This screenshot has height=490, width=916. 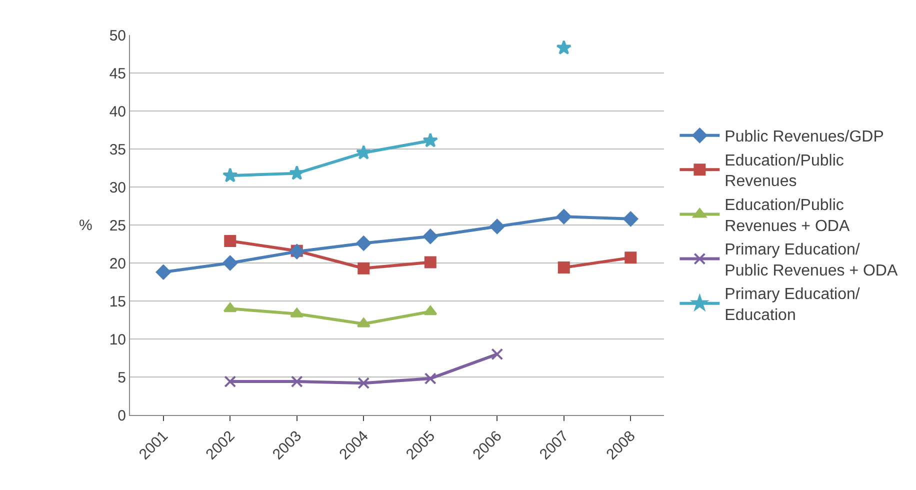 I want to click on y-axis-title: %, so click(x=85, y=225).